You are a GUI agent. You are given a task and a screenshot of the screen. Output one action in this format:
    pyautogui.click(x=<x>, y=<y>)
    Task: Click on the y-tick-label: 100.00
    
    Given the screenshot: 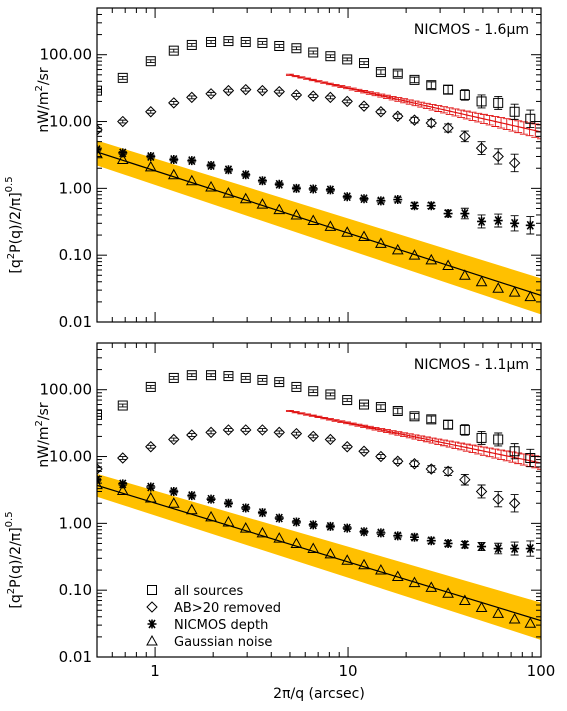 What is the action you would take?
    pyautogui.click(x=66, y=390)
    